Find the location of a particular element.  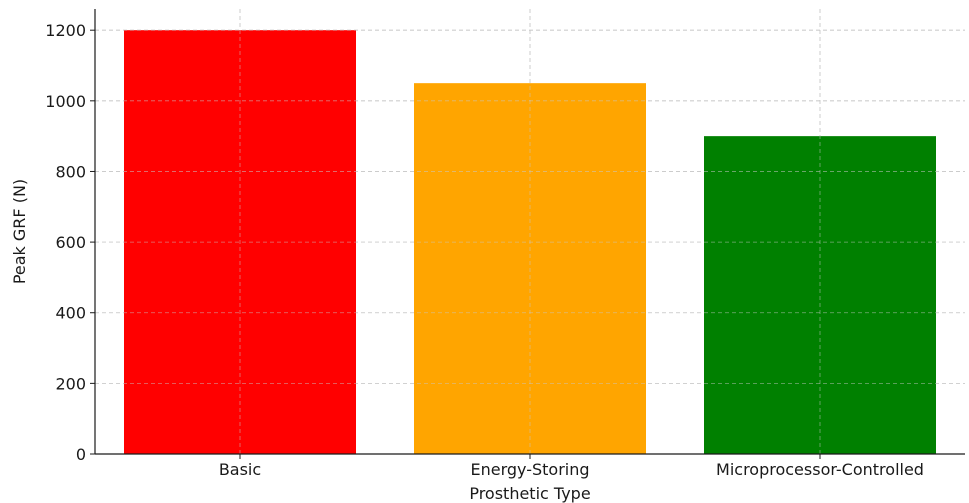

y-tick-label: 1000 is located at coordinates (65, 101).